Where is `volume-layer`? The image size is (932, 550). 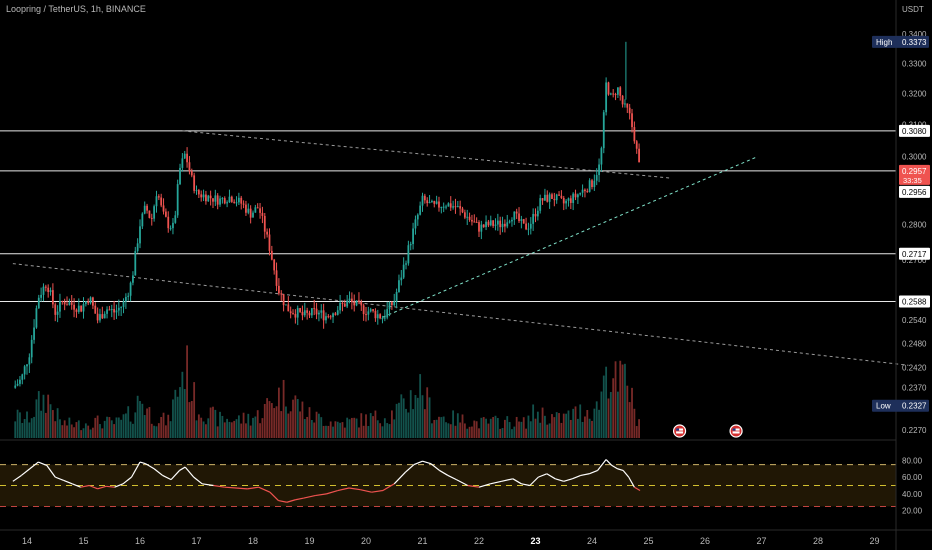 volume-layer is located at coordinates (327, 391).